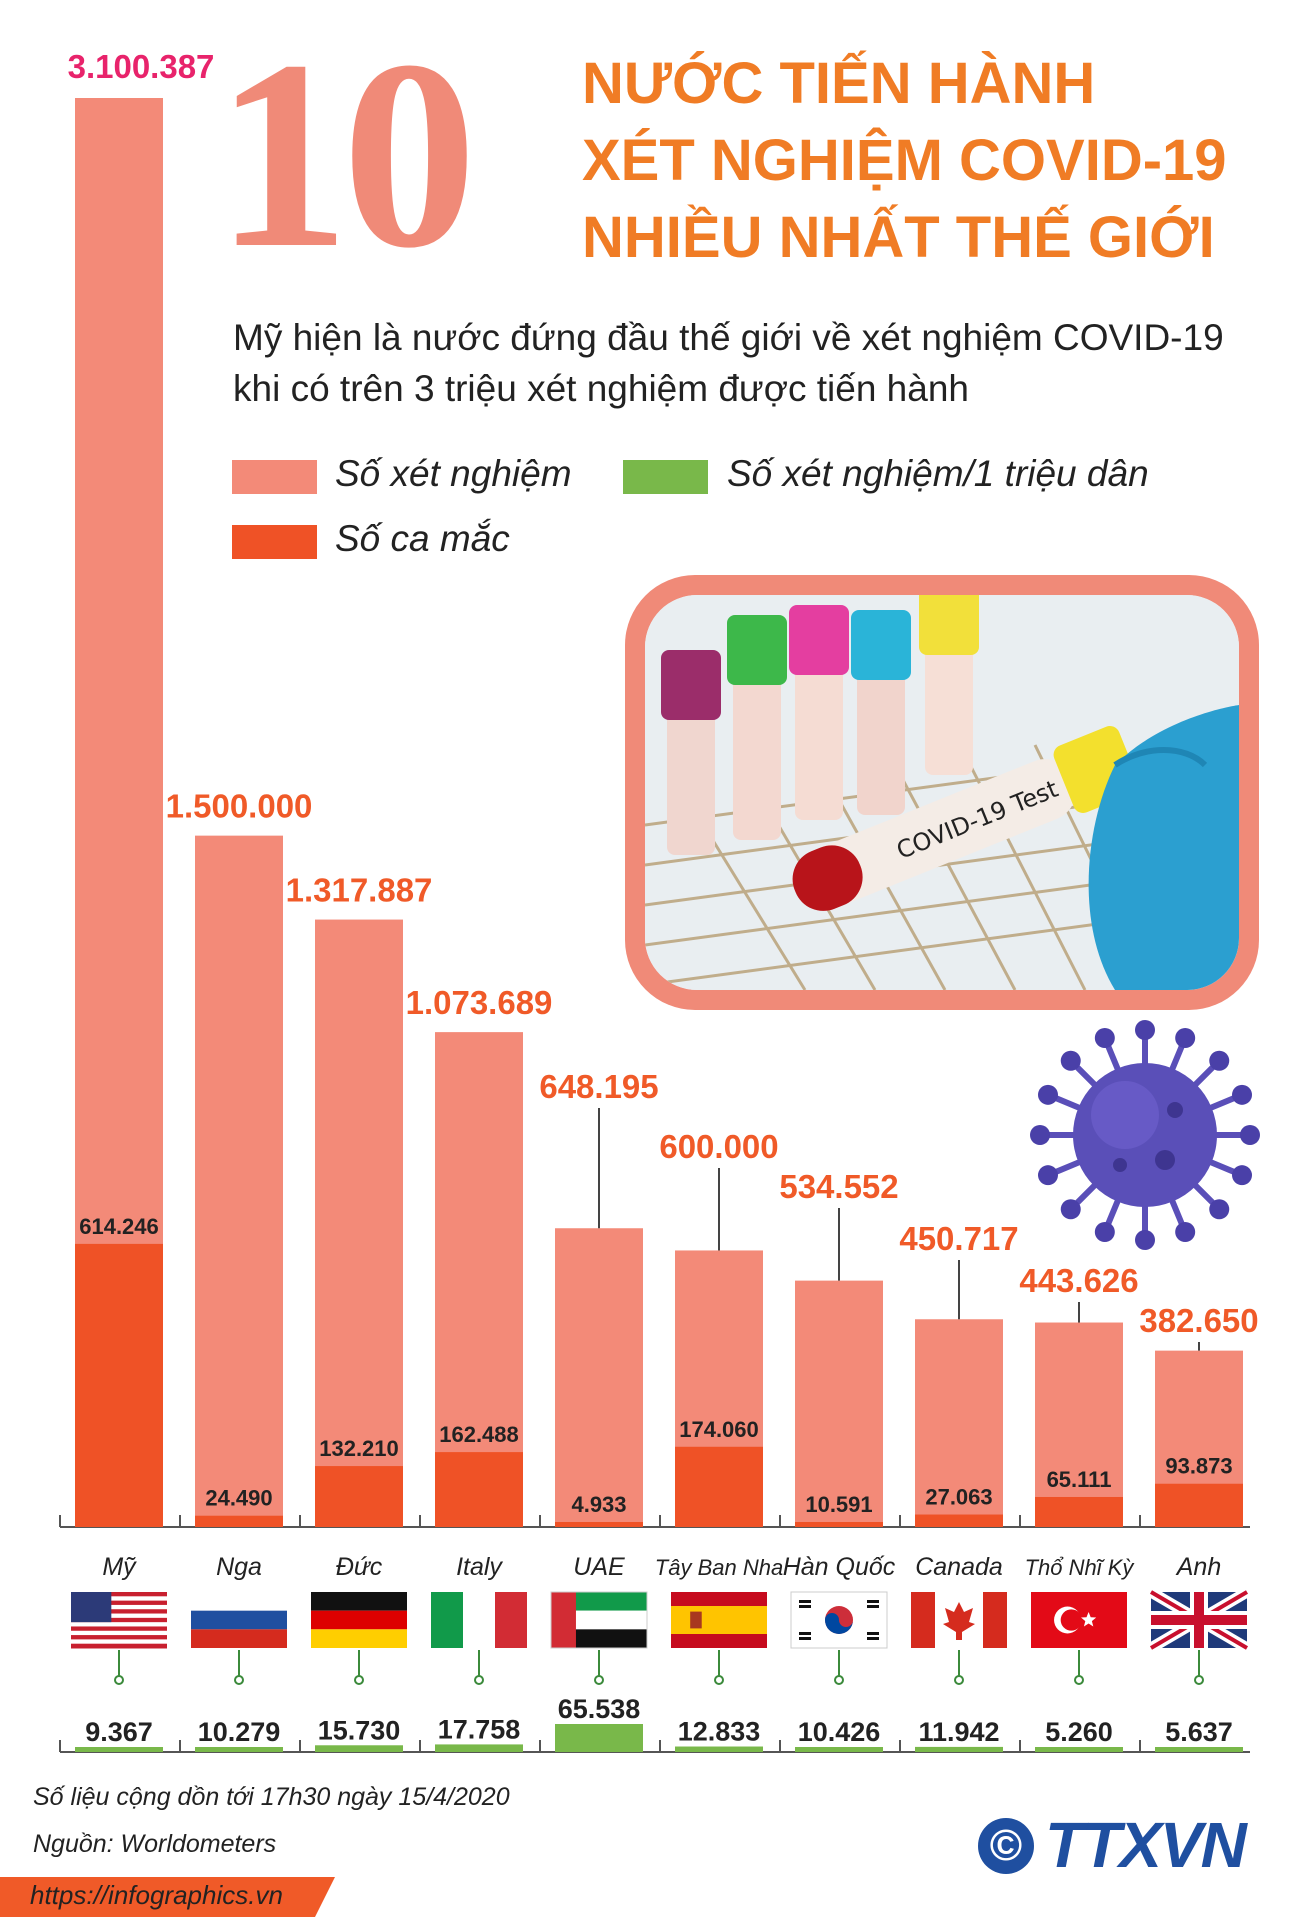 The height and width of the screenshot is (1917, 1300). I want to click on label-cases: 174.060, so click(719, 1429).